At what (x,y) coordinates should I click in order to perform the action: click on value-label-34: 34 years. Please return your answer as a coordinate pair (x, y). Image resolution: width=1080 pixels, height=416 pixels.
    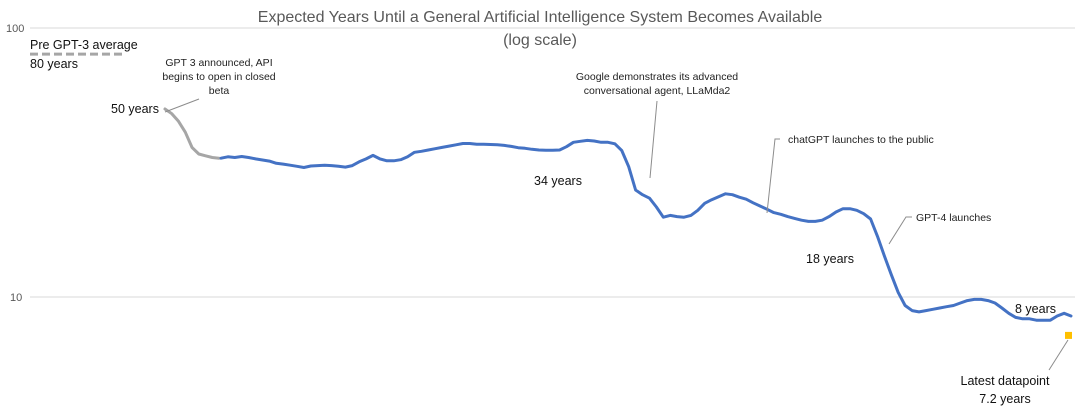
    Looking at the image, I should click on (558, 181).